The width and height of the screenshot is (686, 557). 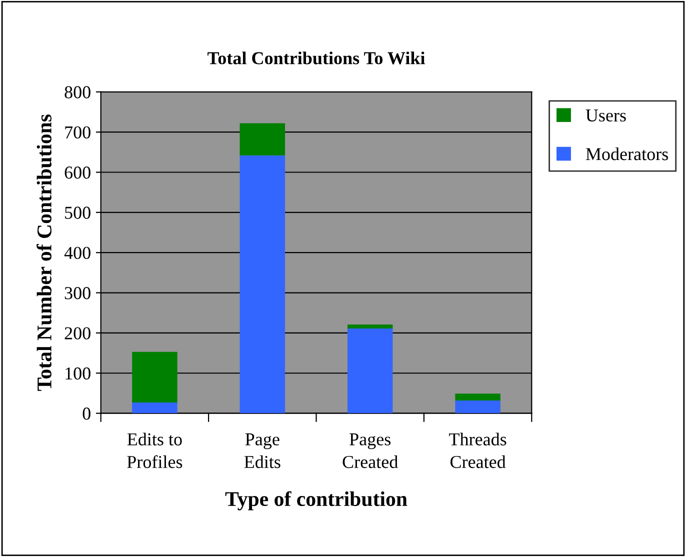 I want to click on y-tick-label: 100, so click(x=78, y=373).